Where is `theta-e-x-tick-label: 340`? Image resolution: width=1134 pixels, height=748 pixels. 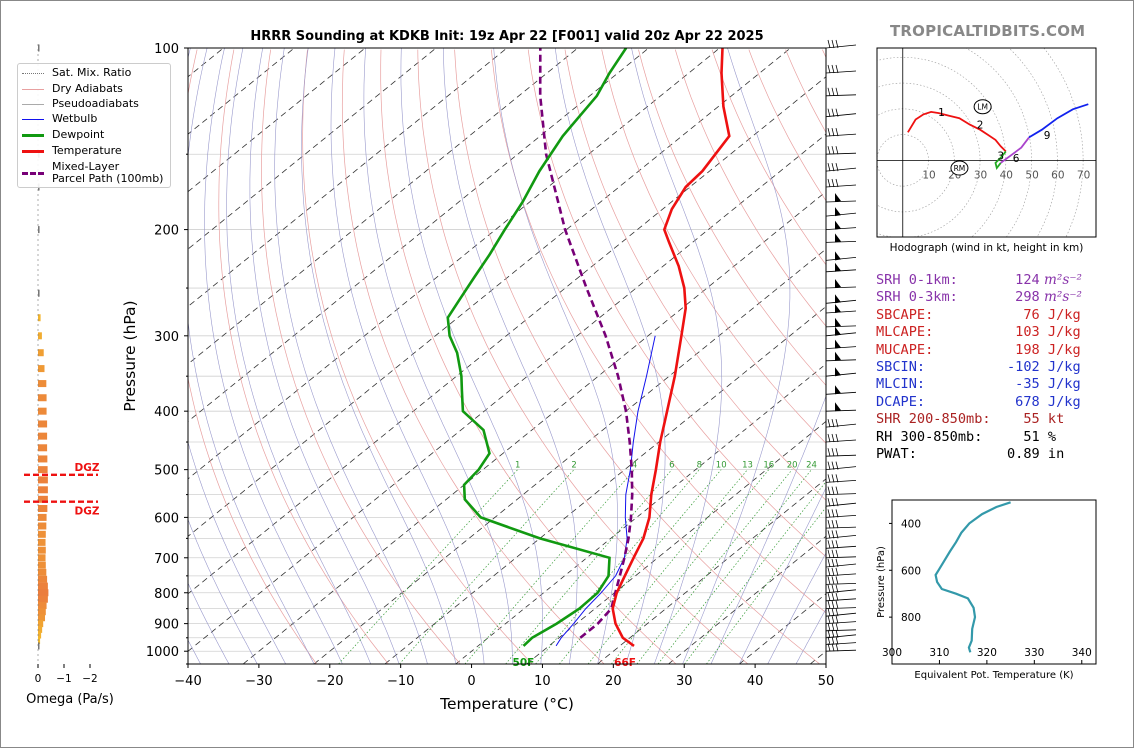 theta-e-x-tick-label: 340 is located at coordinates (1082, 653).